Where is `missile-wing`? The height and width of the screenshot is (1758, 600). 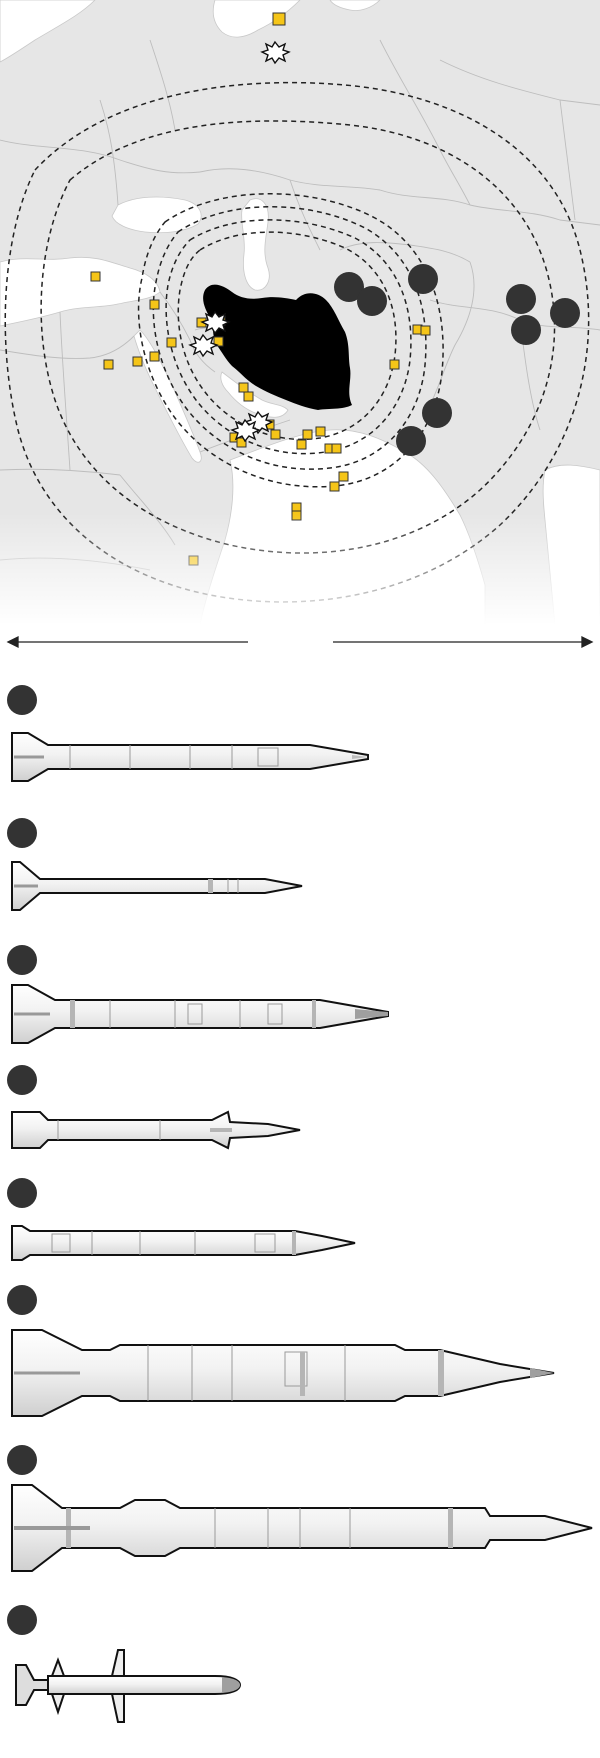
missile-wing is located at coordinates (117, 1686).